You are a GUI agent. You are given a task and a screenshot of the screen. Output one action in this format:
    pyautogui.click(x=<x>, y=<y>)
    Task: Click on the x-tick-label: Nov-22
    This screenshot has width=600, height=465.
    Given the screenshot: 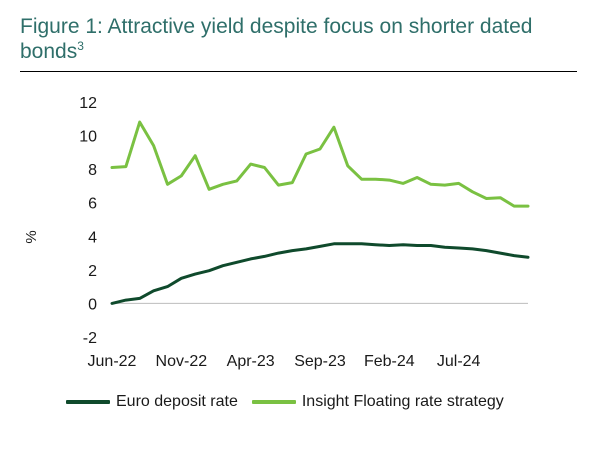 What is the action you would take?
    pyautogui.click(x=182, y=361)
    